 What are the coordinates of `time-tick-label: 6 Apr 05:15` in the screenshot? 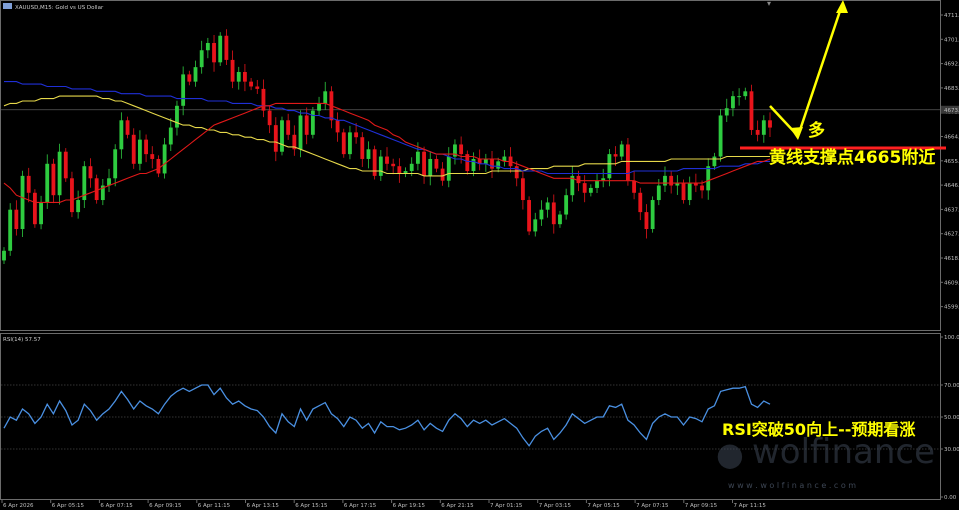 It's located at (68, 506).